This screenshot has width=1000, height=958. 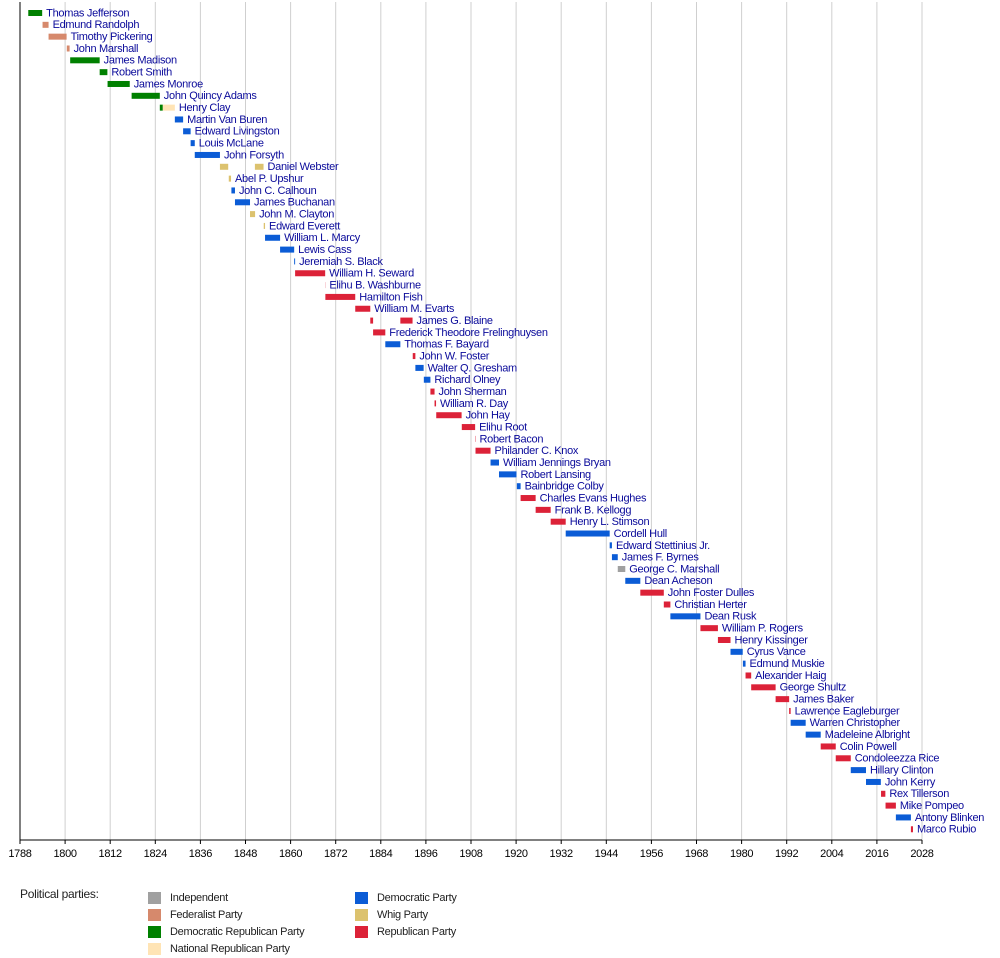 I want to click on row-label: Robert Smith, so click(x=141, y=73).